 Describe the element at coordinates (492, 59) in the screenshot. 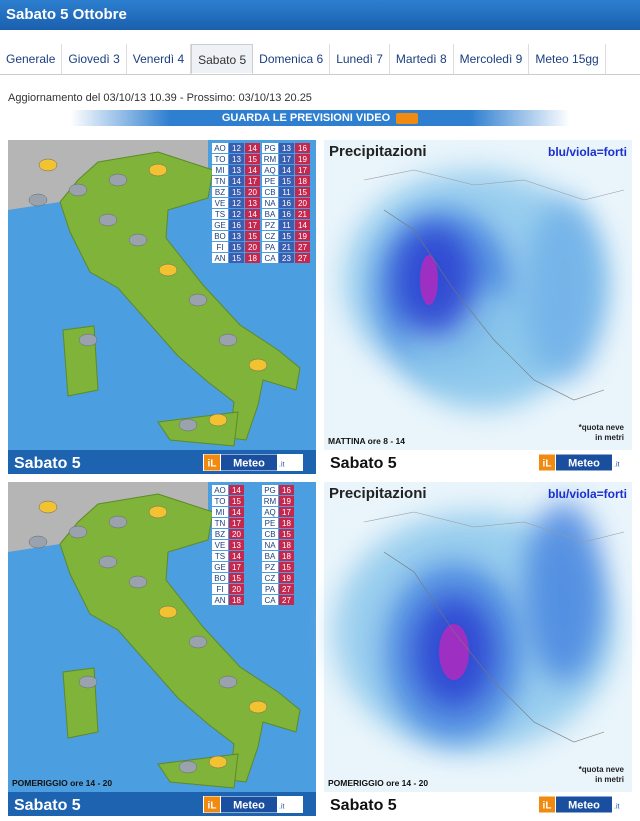

I see `tab: Mercoledì 9` at that location.